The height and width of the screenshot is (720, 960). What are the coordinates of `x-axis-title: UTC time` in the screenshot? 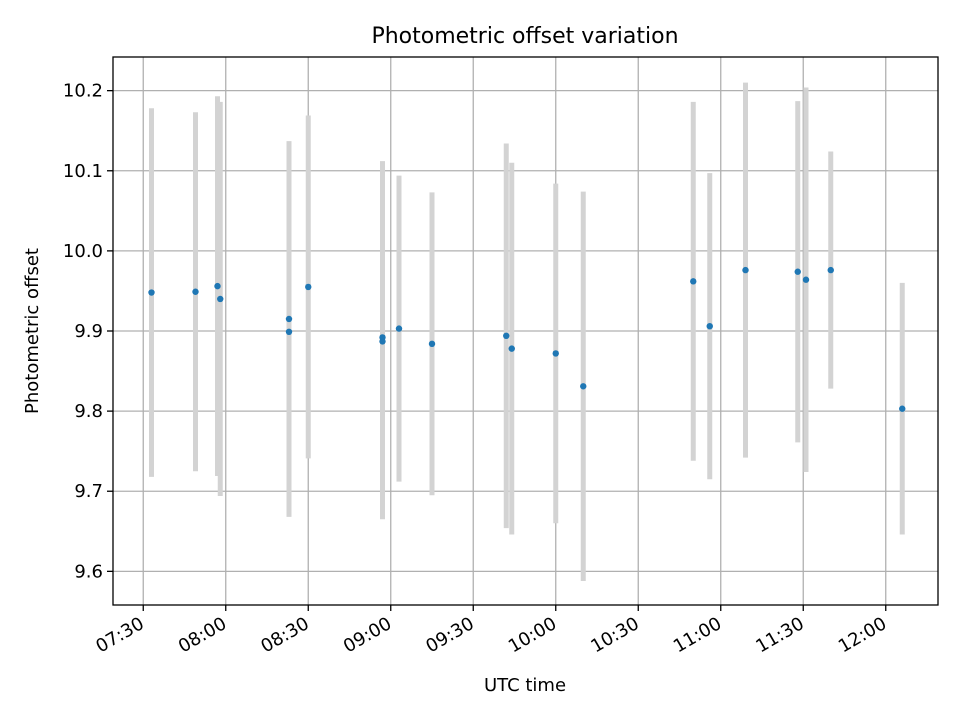 It's located at (525, 685).